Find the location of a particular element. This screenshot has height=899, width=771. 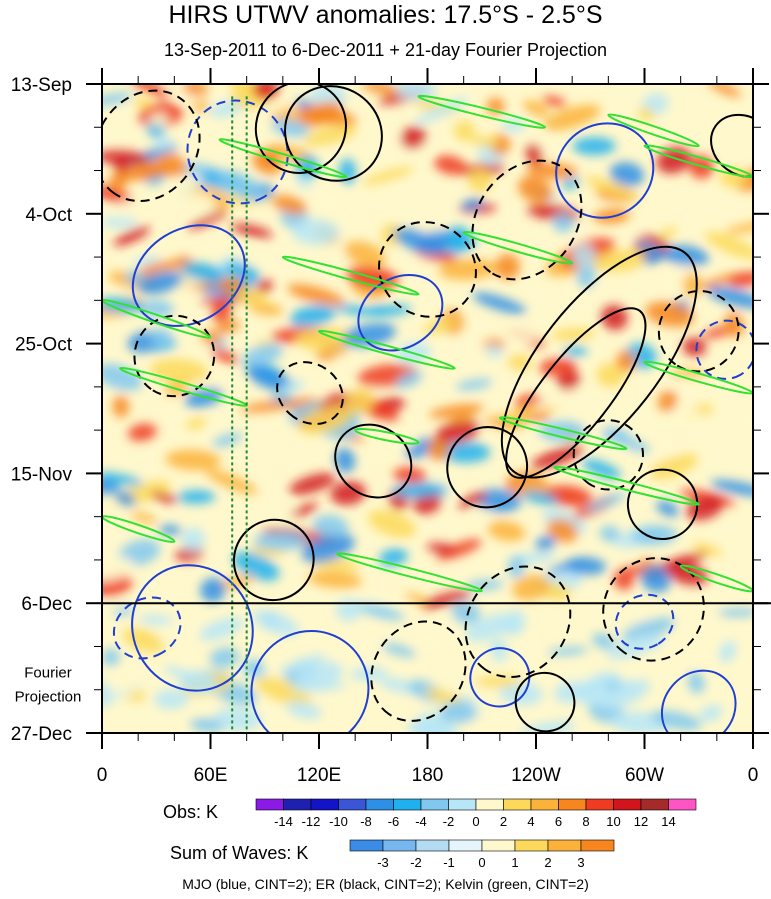

waves-colorbar-level: 0 is located at coordinates (481, 862).